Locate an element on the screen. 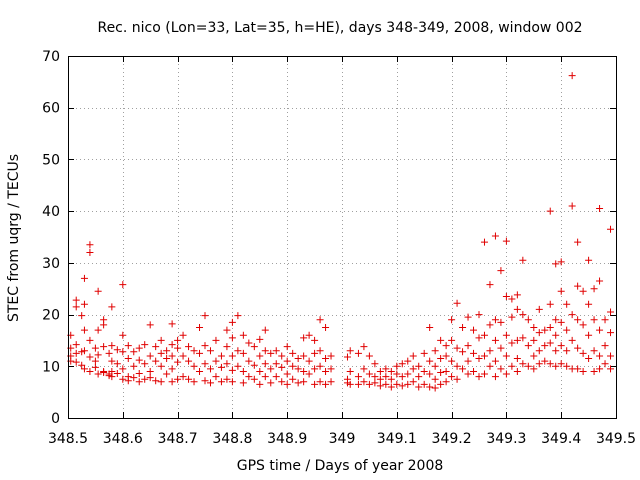  x-tick-label: 349.5 is located at coordinates (616, 439).